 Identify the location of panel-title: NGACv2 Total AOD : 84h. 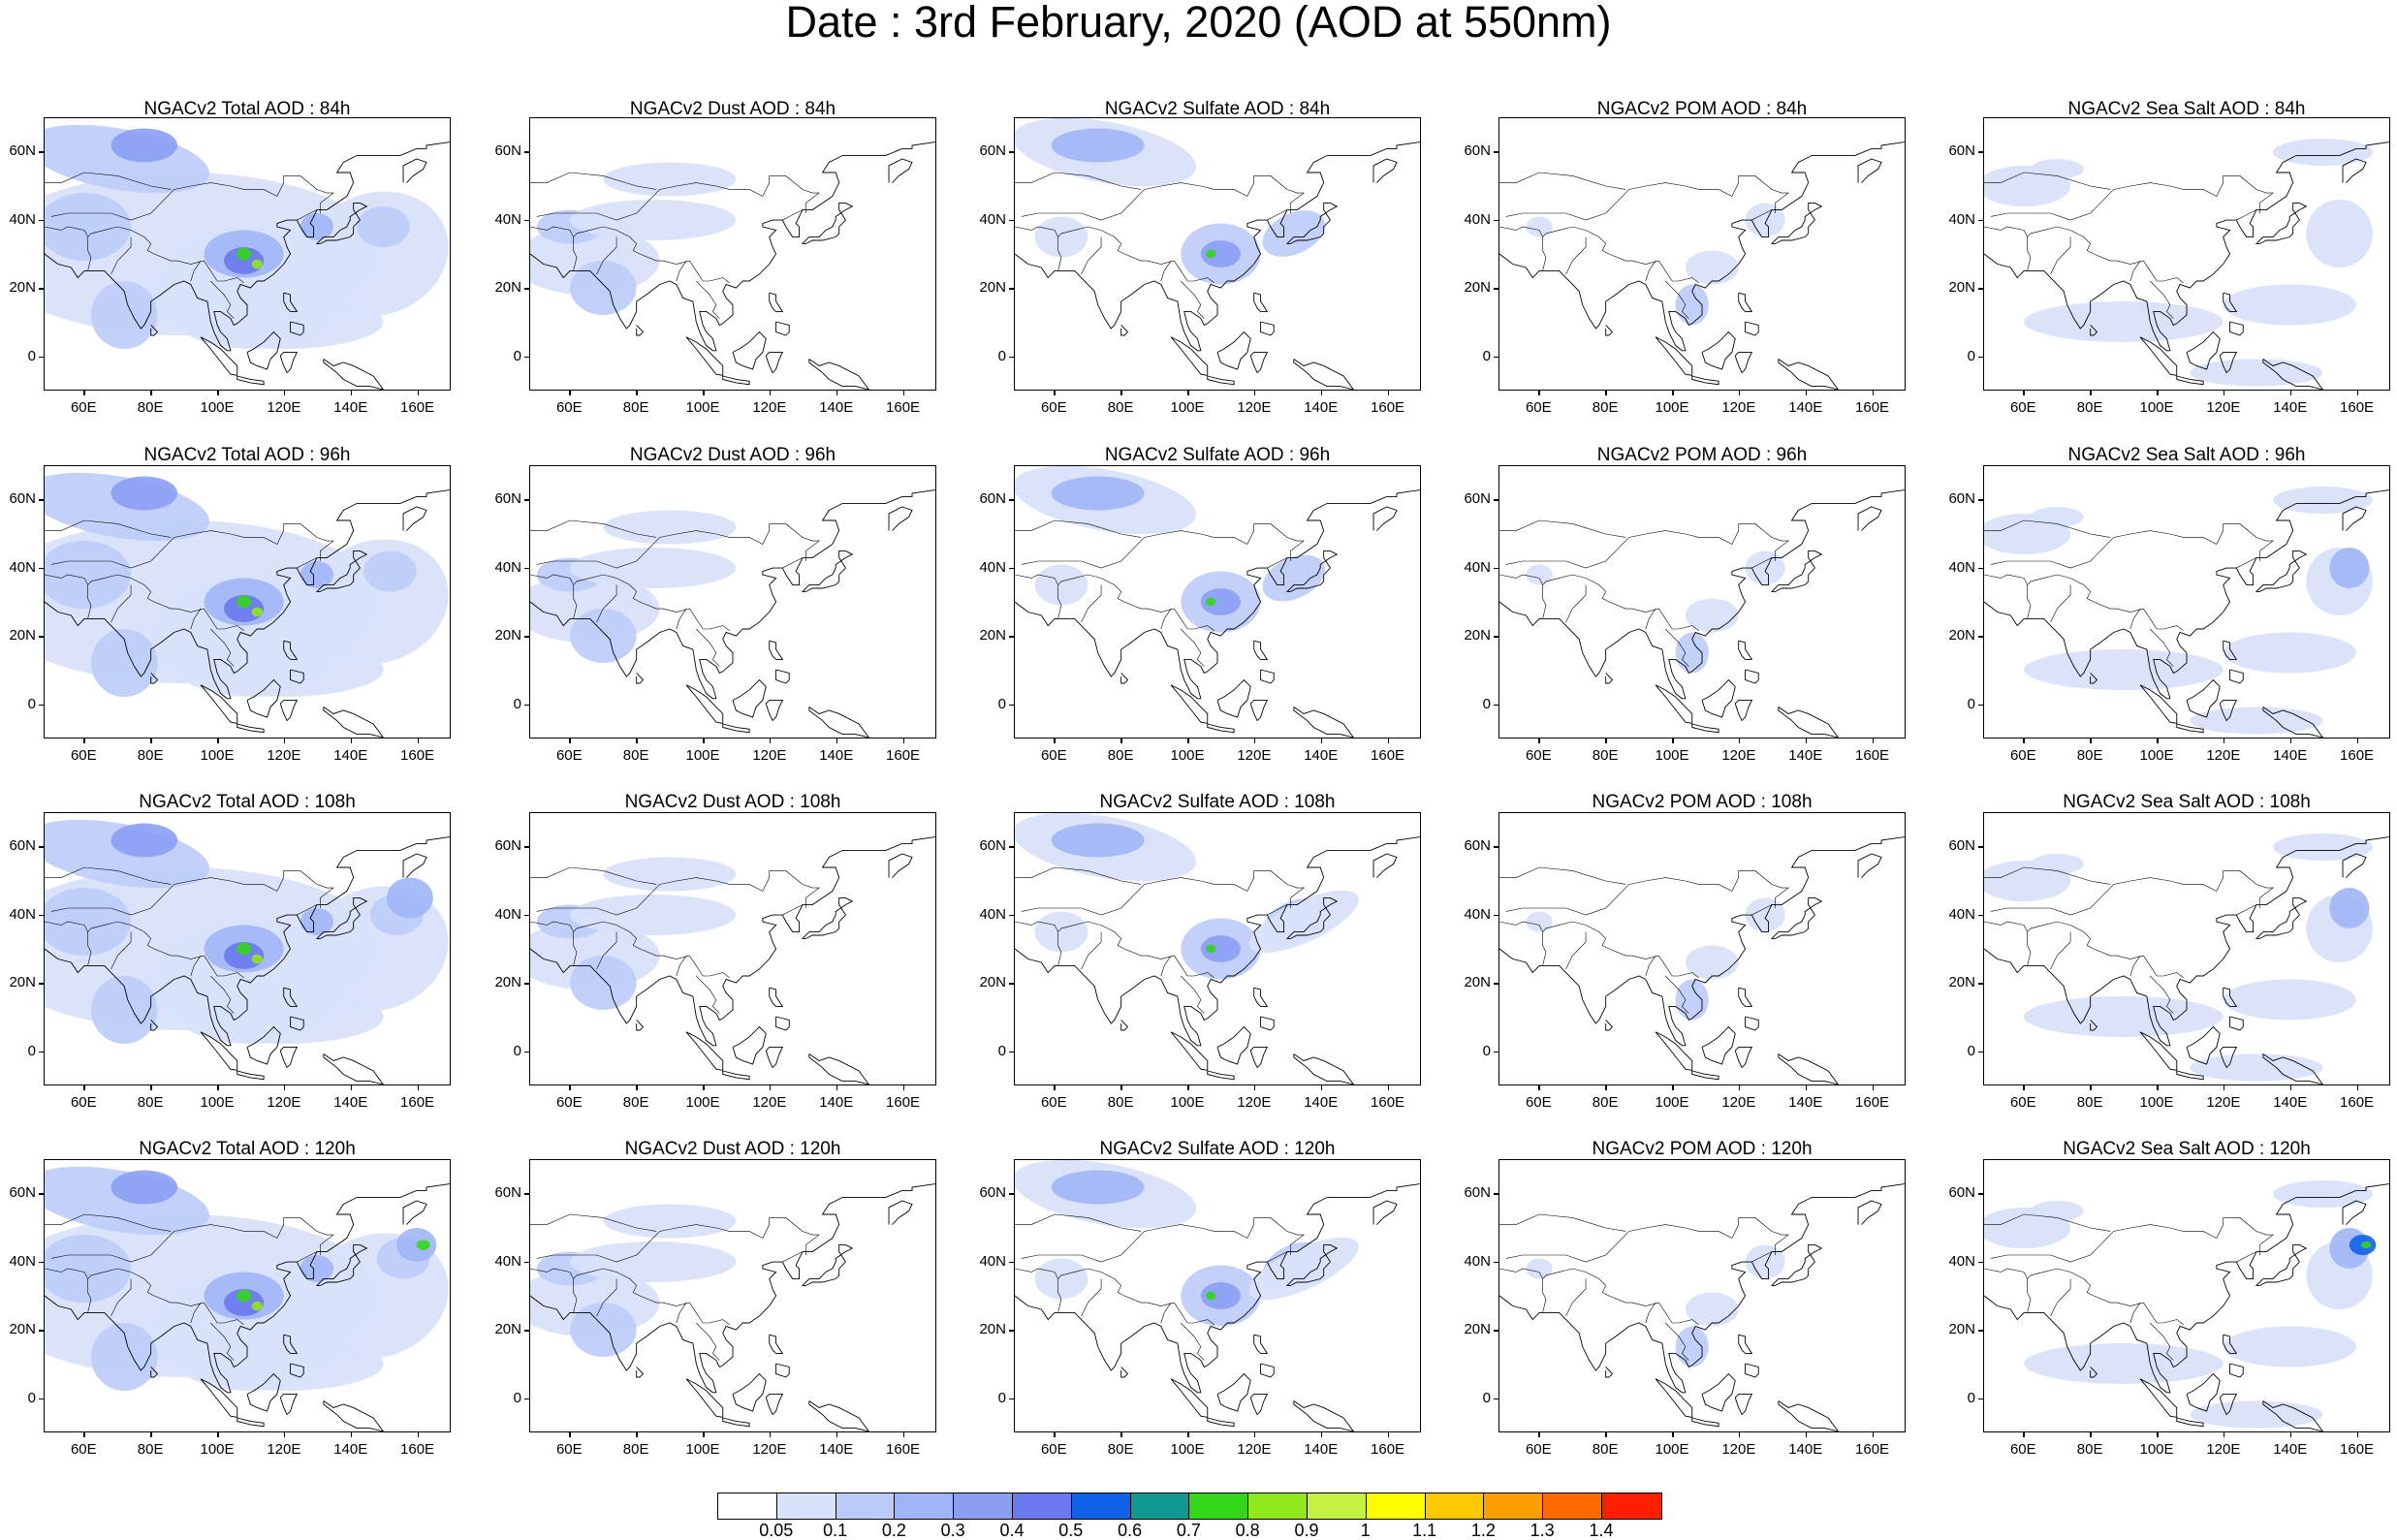
(247, 109).